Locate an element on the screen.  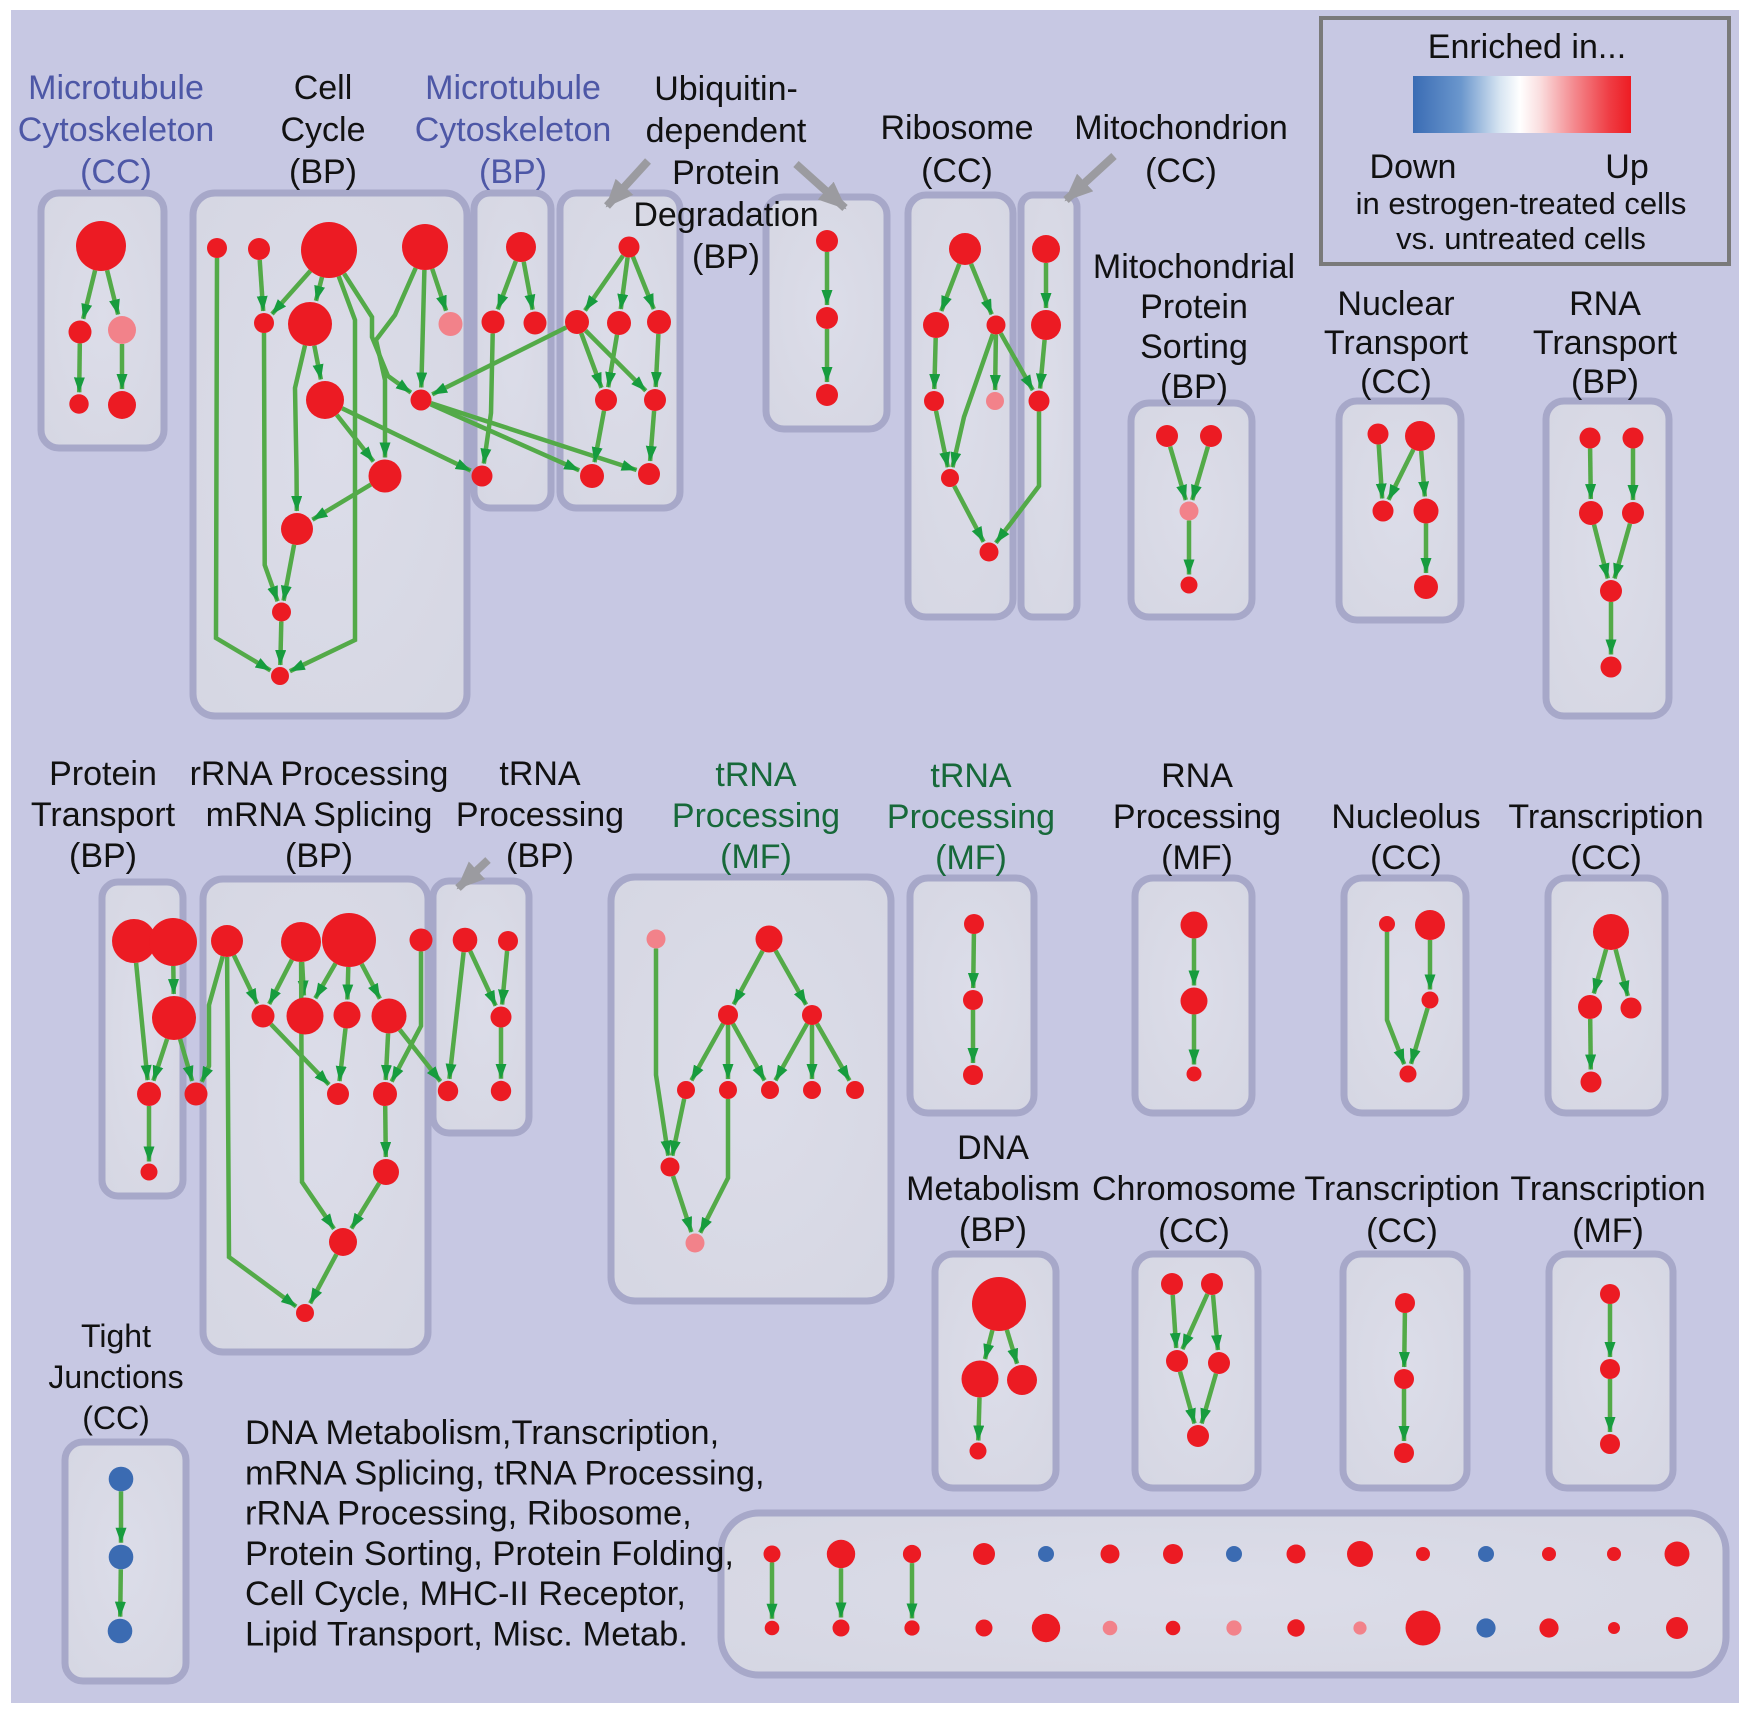
svg-text: dependent is located at coordinates (726, 131).